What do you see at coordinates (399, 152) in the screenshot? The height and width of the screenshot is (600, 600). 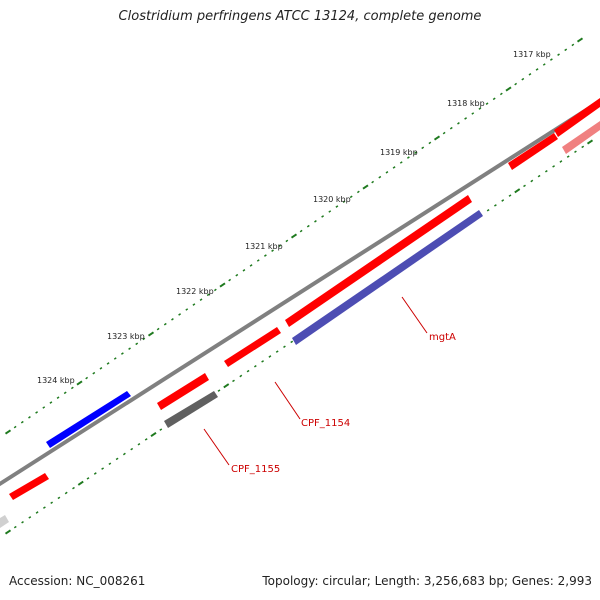 I see `ruler-label-1319: 1319 kbp` at bounding box center [399, 152].